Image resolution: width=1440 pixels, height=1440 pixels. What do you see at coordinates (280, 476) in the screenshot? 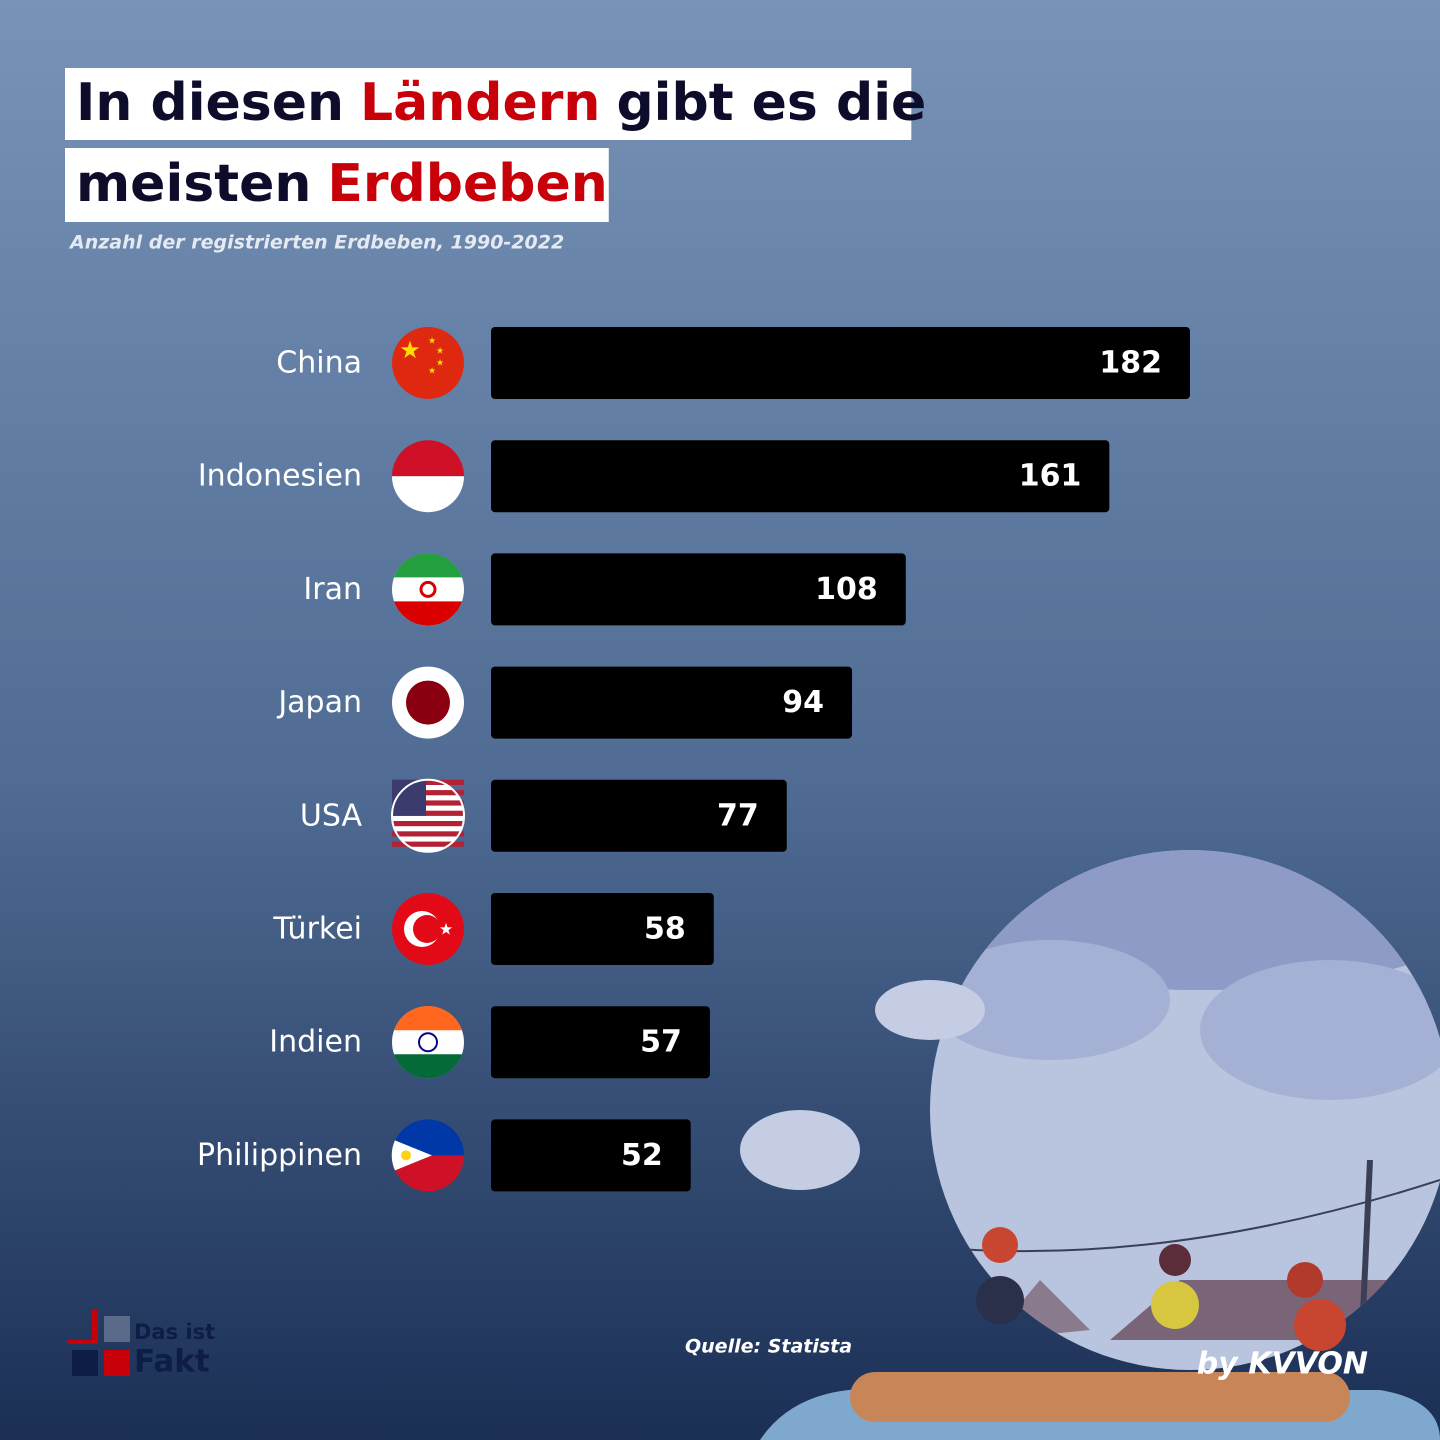
I see `category-label: Indonesien` at bounding box center [280, 476].